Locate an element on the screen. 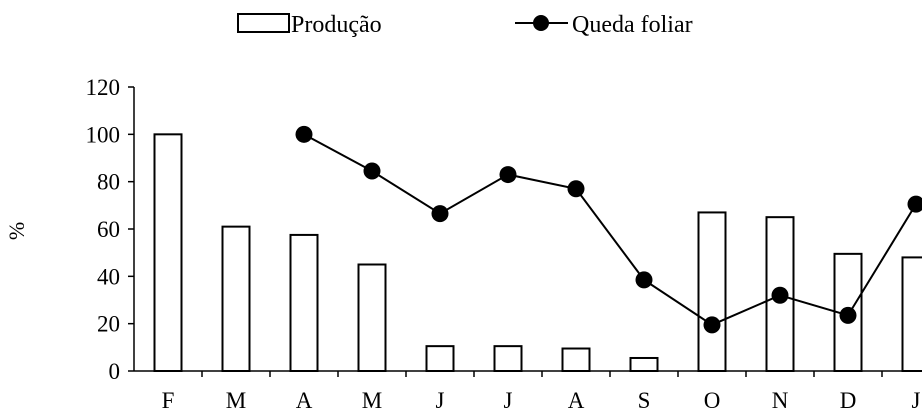 The height and width of the screenshot is (410, 922). legend-bar-swatch is located at coordinates (263, 23).